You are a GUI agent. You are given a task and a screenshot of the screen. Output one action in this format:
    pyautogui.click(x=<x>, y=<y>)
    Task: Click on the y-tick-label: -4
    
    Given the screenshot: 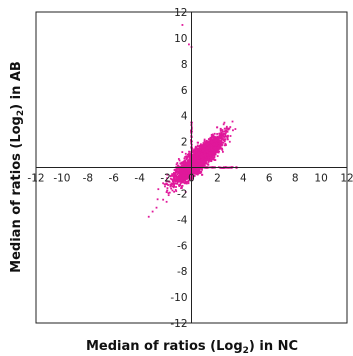 What is the action you would take?
    pyautogui.click(x=182, y=220)
    